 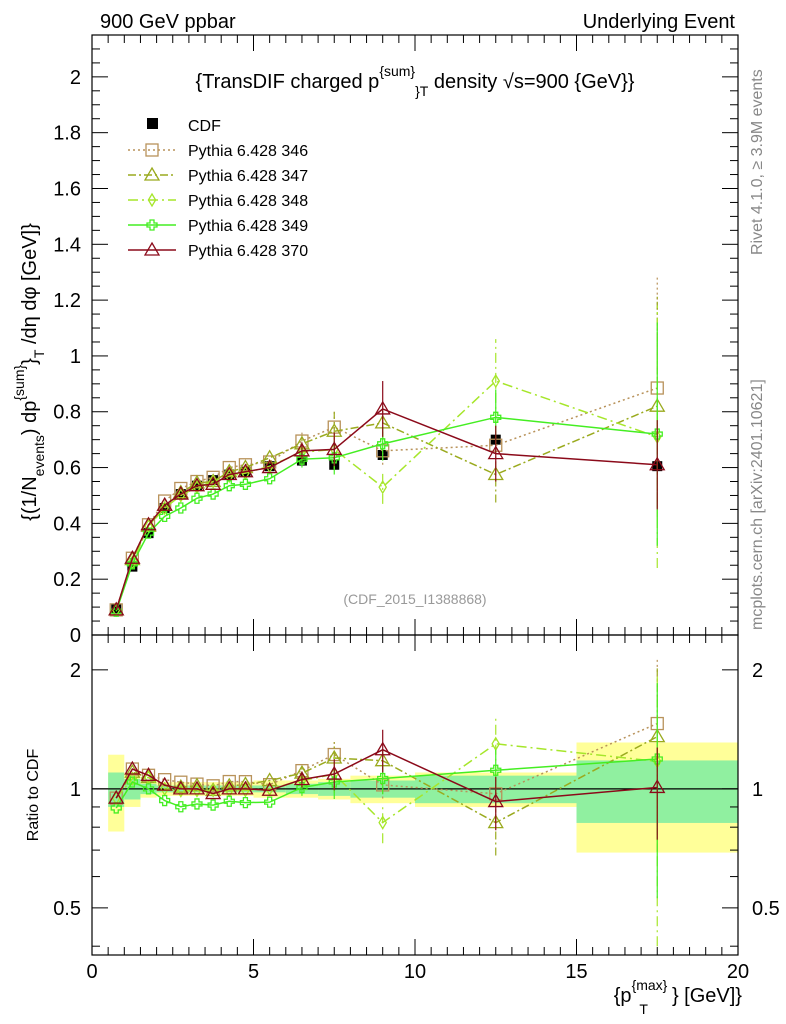 What do you see at coordinates (152, 200) in the screenshot?
I see `legend-marker-p348` at bounding box center [152, 200].